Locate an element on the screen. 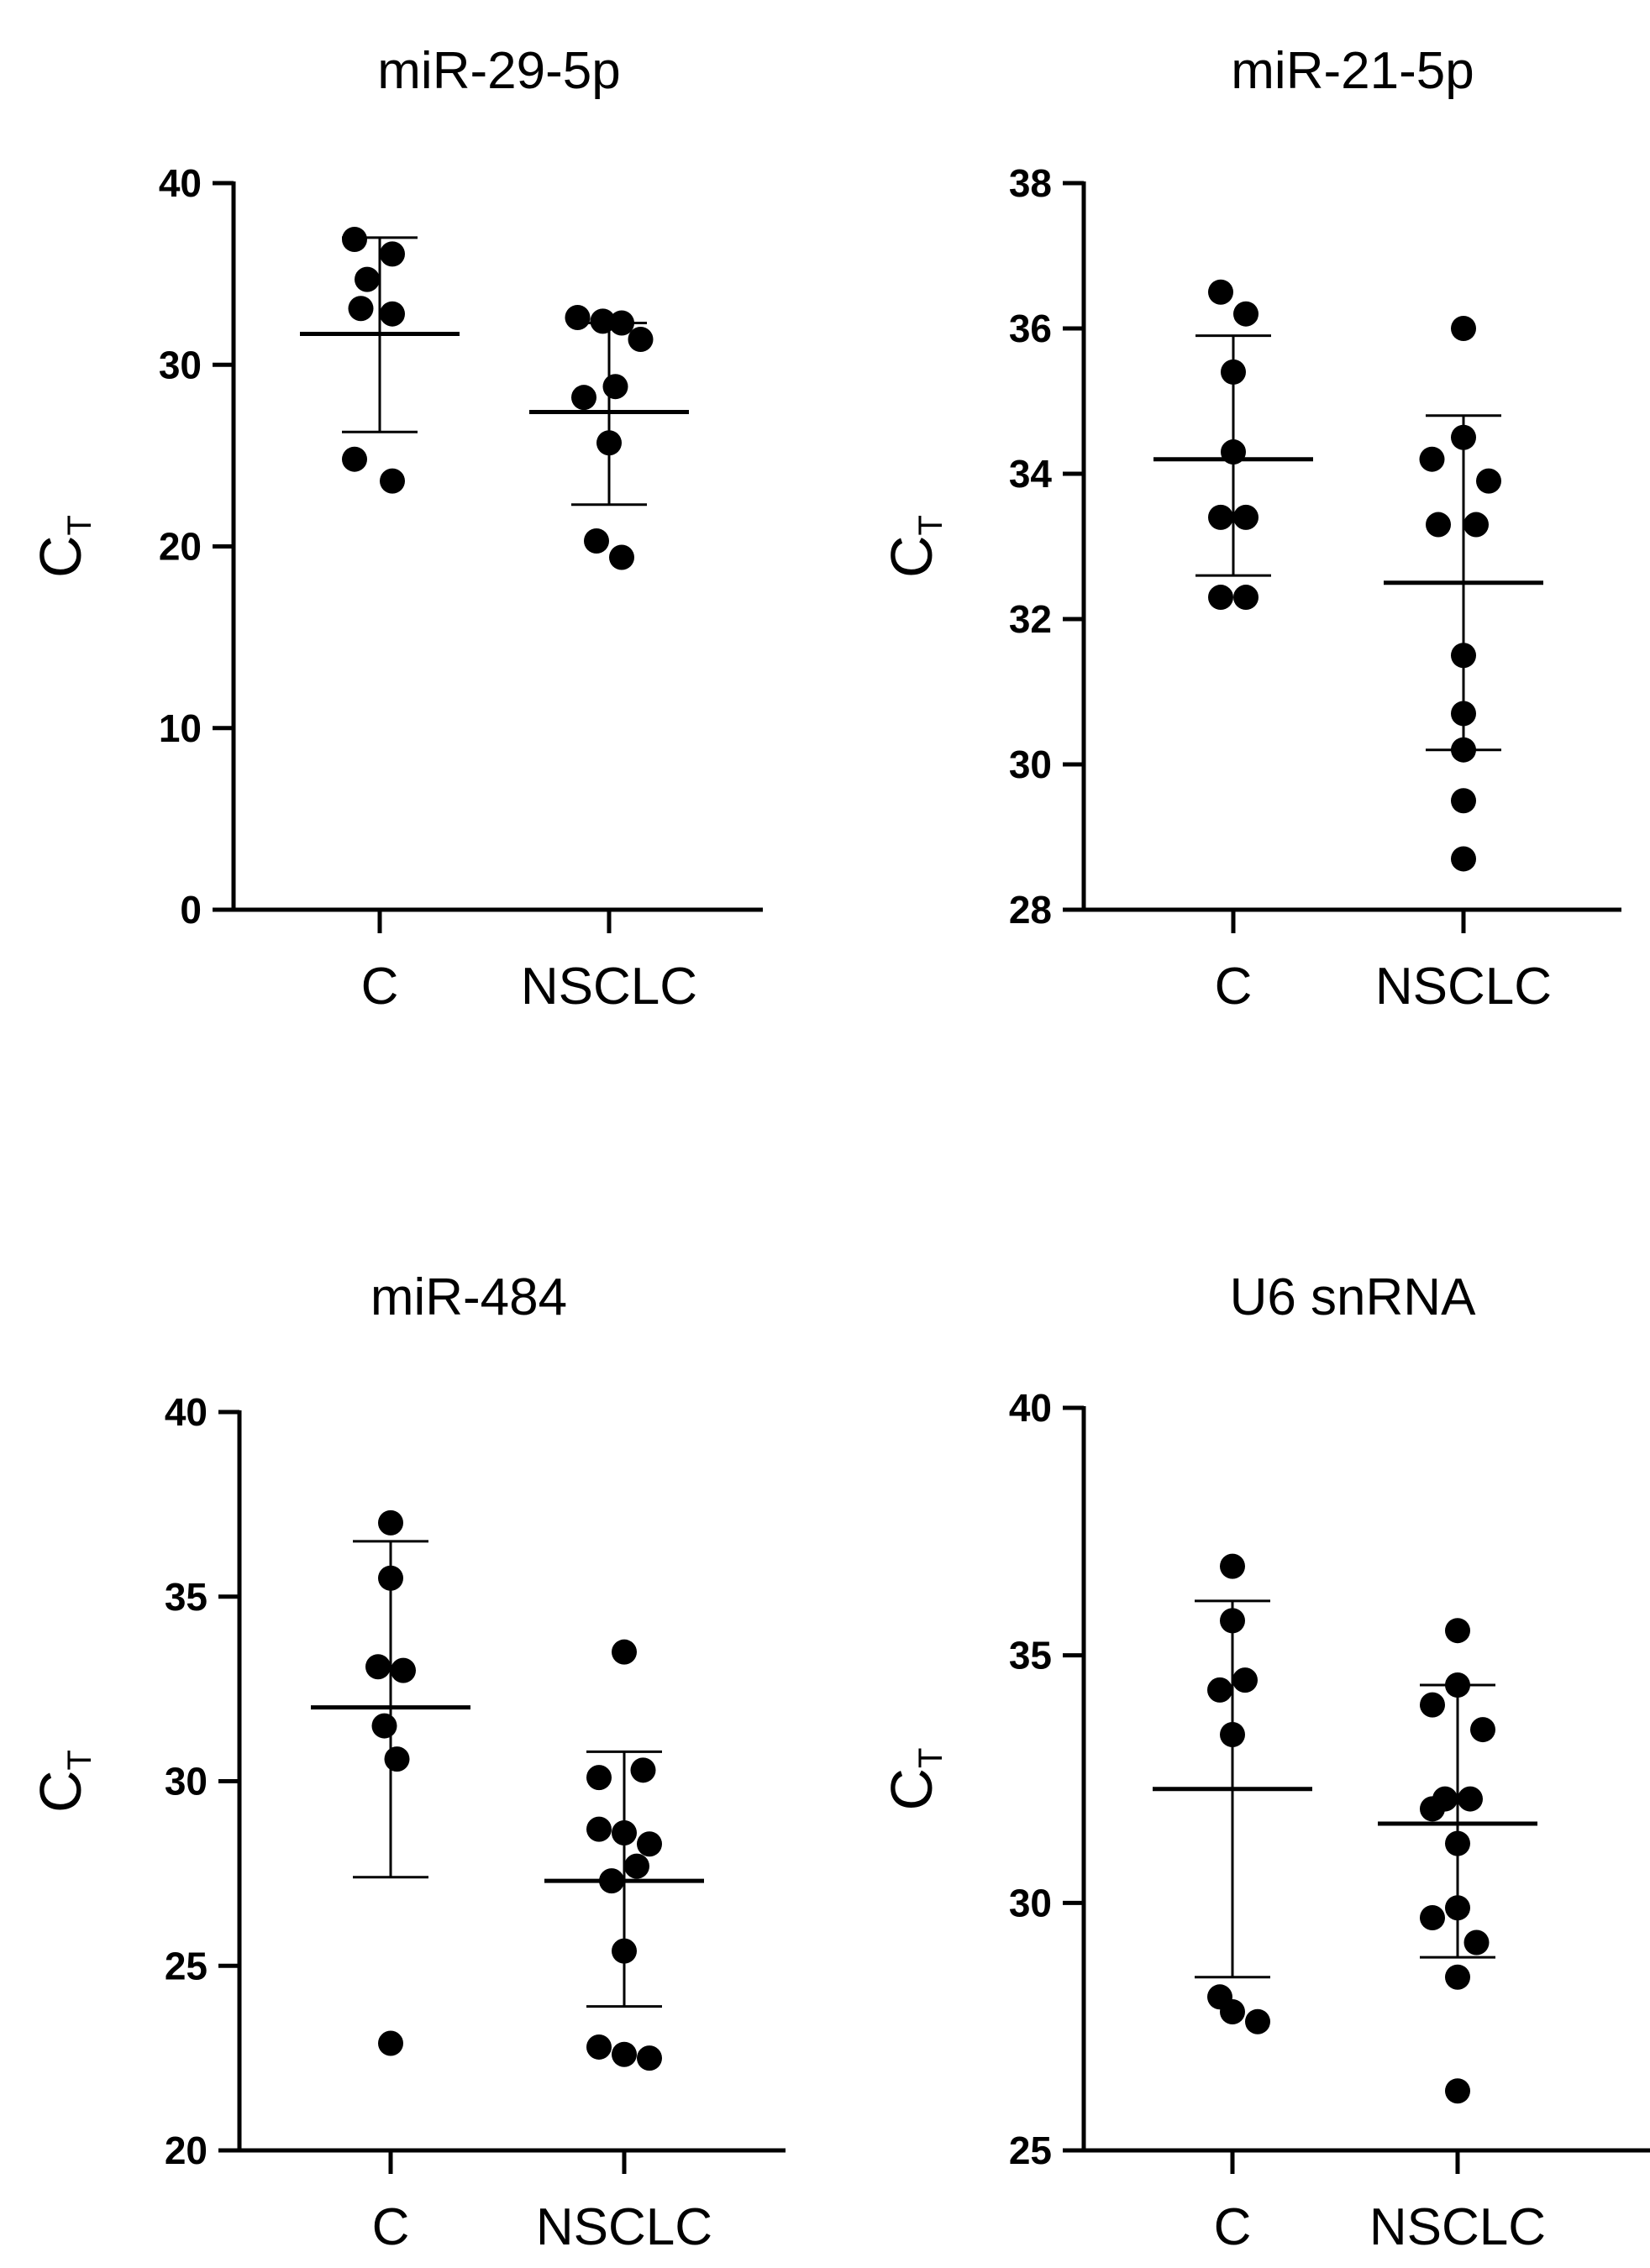  y-tick-label: 28 is located at coordinates (1030, 910).